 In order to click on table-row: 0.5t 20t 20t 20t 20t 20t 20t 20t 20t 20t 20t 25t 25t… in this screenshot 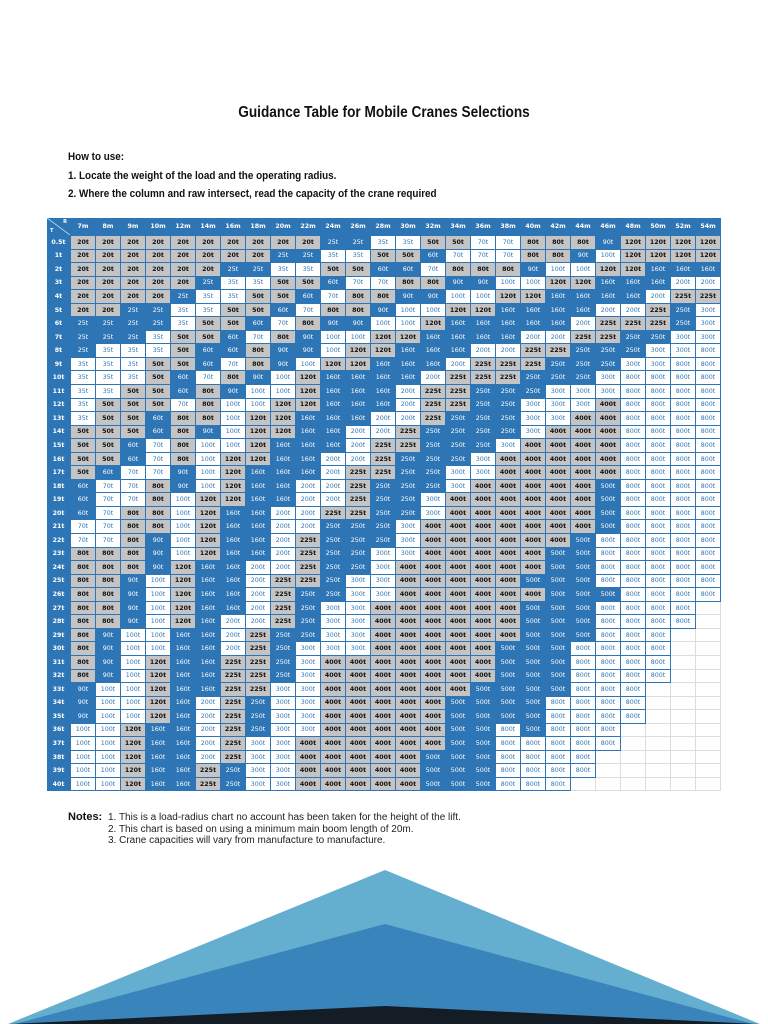, I will do `click(384, 243)`.